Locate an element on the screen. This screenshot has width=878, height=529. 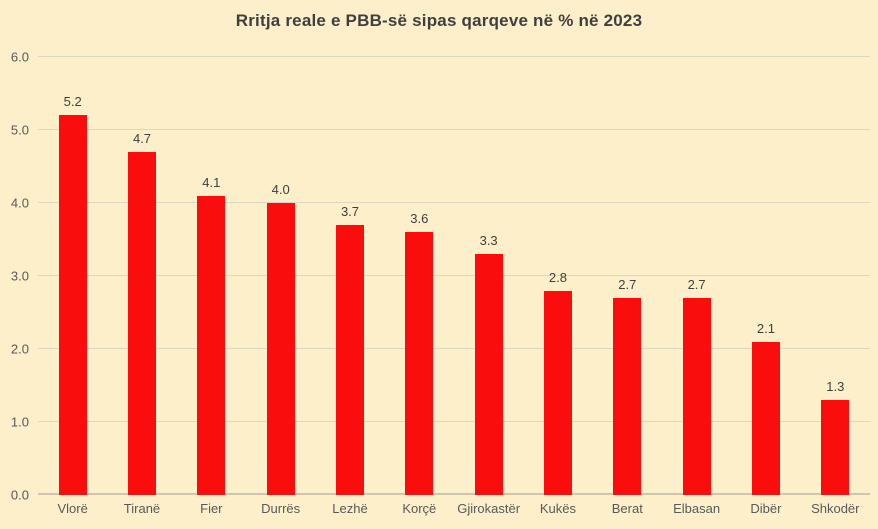
bar-slot: 3.6 is located at coordinates (419, 276).